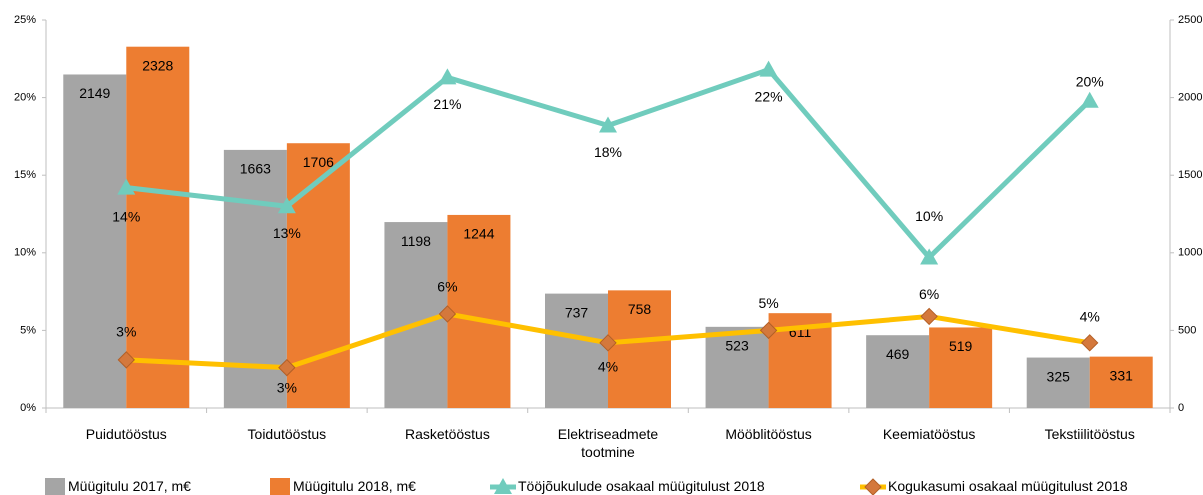  What do you see at coordinates (126, 216) in the screenshot?
I see `data-label: 14%` at bounding box center [126, 216].